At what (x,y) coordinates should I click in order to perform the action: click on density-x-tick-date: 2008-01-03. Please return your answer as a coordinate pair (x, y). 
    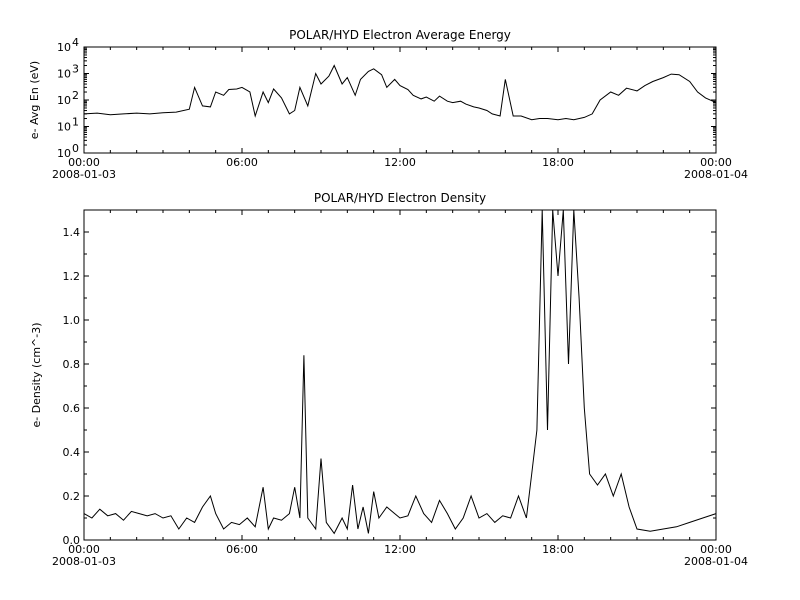
    Looking at the image, I should click on (84, 561).